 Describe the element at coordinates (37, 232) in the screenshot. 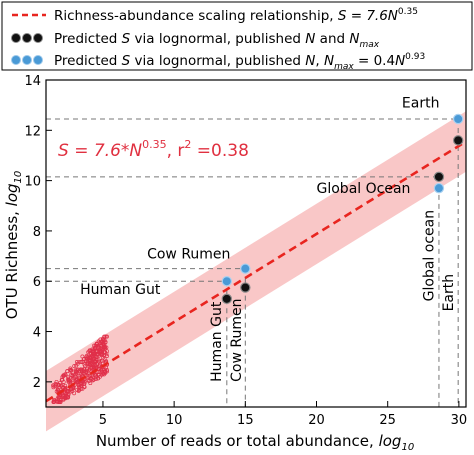

I see `y-tick-label-3: 8` at that location.